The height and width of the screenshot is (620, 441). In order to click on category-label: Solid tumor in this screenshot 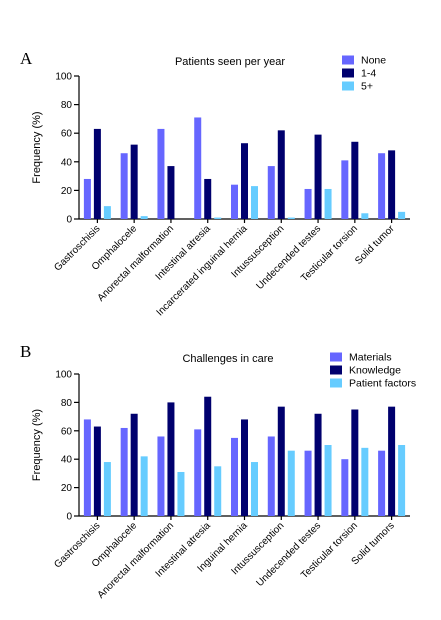, I will do `click(375, 245)`.